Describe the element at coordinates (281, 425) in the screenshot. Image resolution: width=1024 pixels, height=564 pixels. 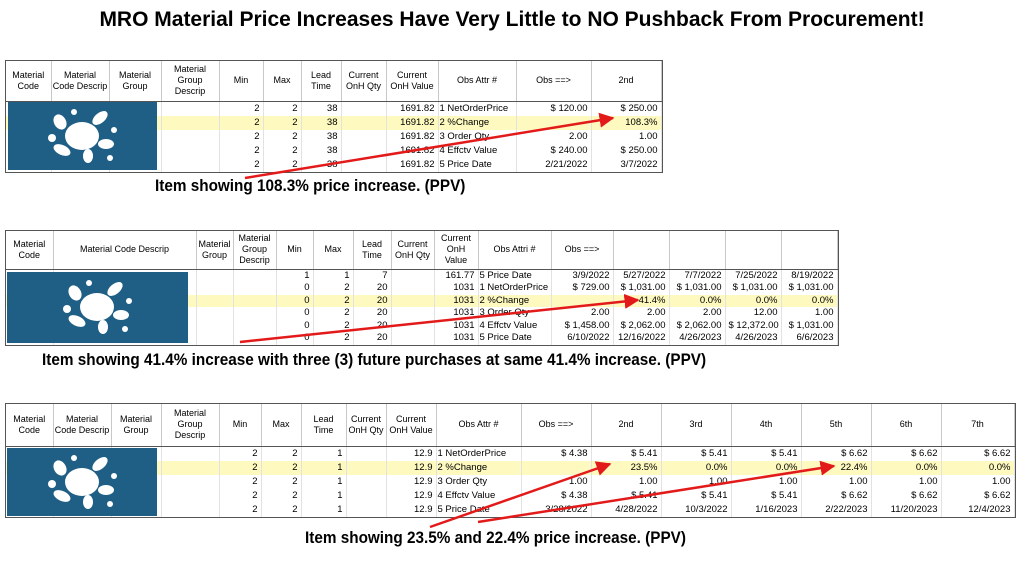
I see `column-header: Max` at that location.